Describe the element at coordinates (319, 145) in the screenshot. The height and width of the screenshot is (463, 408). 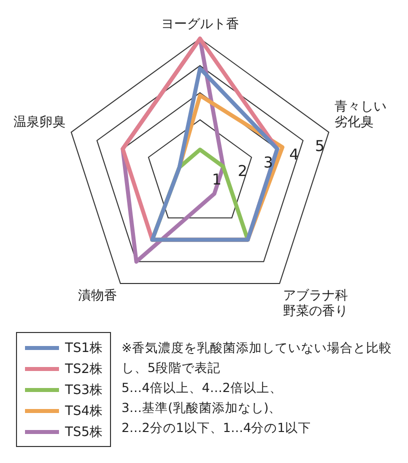
I see `y-tick-label: 5` at that location.